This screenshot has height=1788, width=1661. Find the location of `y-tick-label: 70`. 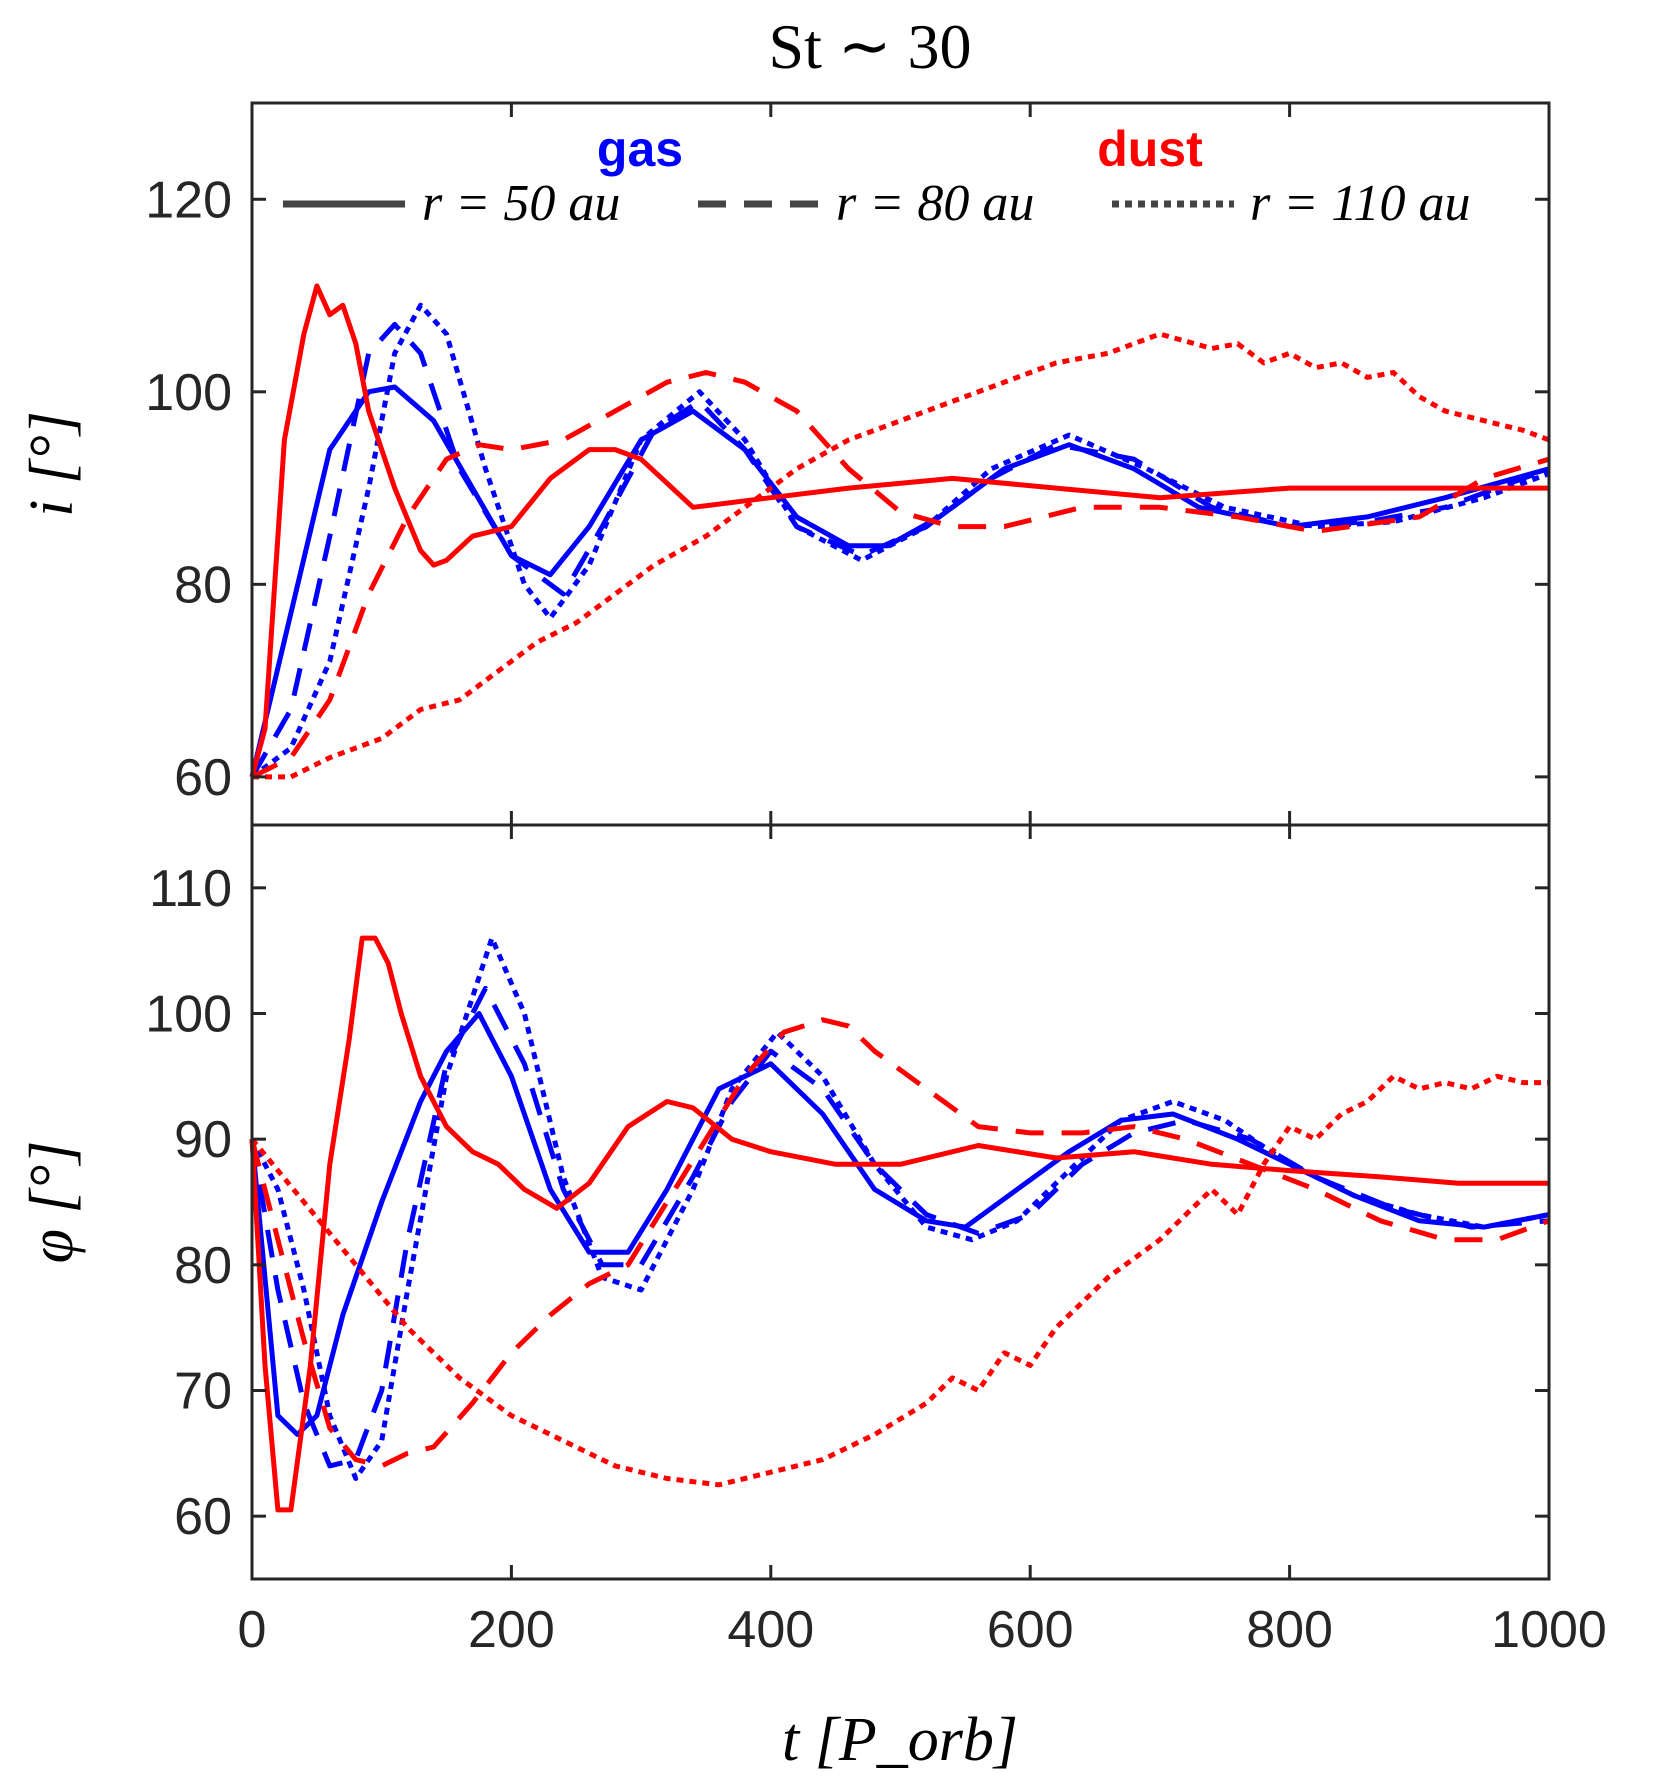

y-tick-label: 70 is located at coordinates (203, 1392).